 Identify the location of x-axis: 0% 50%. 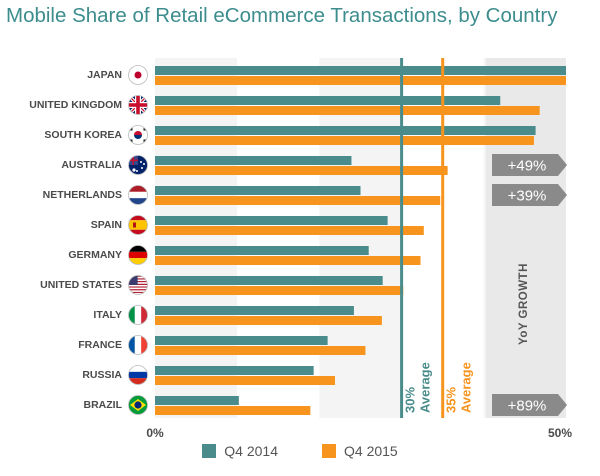
(359, 433).